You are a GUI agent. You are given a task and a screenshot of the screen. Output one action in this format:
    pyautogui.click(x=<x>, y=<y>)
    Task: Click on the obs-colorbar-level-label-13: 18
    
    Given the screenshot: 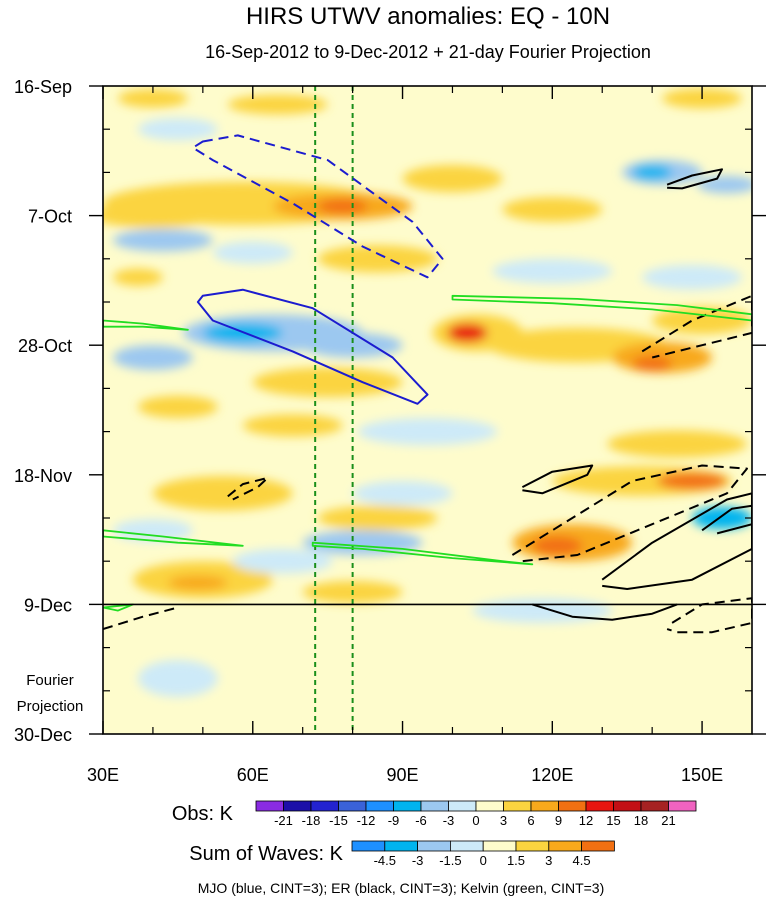 What is the action you would take?
    pyautogui.click(x=641, y=820)
    